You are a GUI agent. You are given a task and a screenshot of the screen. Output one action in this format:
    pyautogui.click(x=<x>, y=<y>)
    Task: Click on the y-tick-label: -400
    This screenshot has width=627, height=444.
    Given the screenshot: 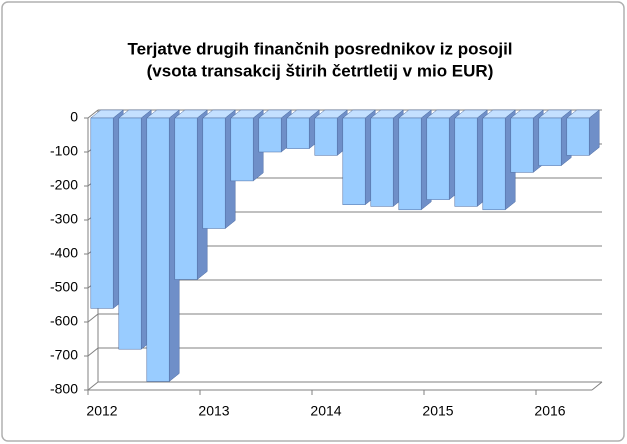 What is the action you would take?
    pyautogui.click(x=64, y=253)
    